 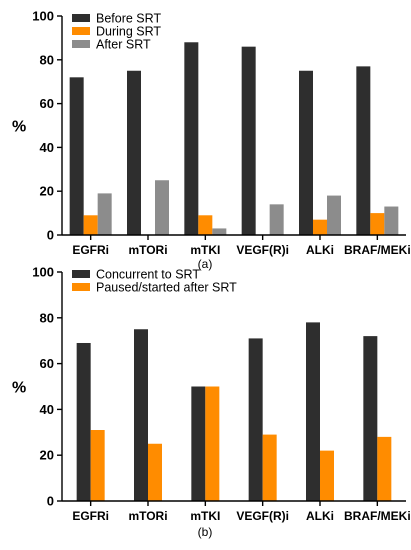 I want to click on panel-label-b: (b), so click(x=205, y=532).